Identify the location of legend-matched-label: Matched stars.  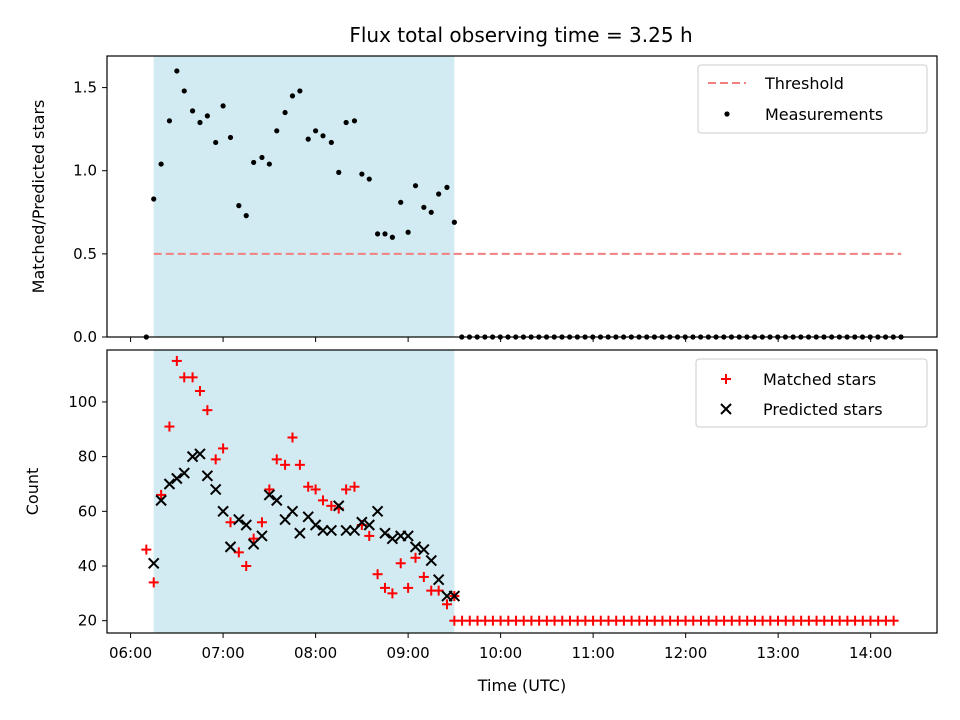
(819, 379).